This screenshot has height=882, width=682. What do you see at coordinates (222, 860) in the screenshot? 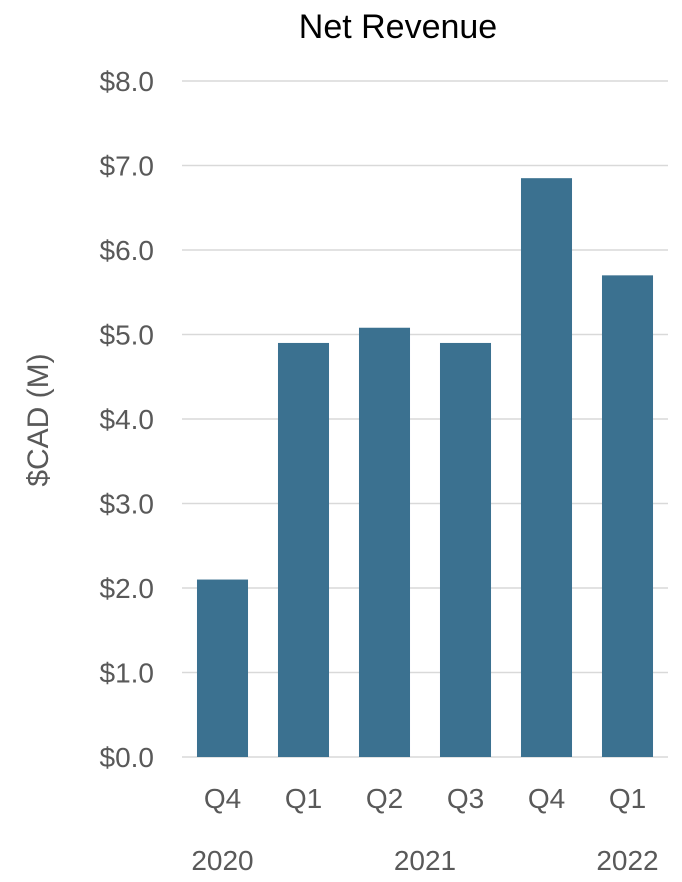
I see `x-year-group-label: 2020` at bounding box center [222, 860].